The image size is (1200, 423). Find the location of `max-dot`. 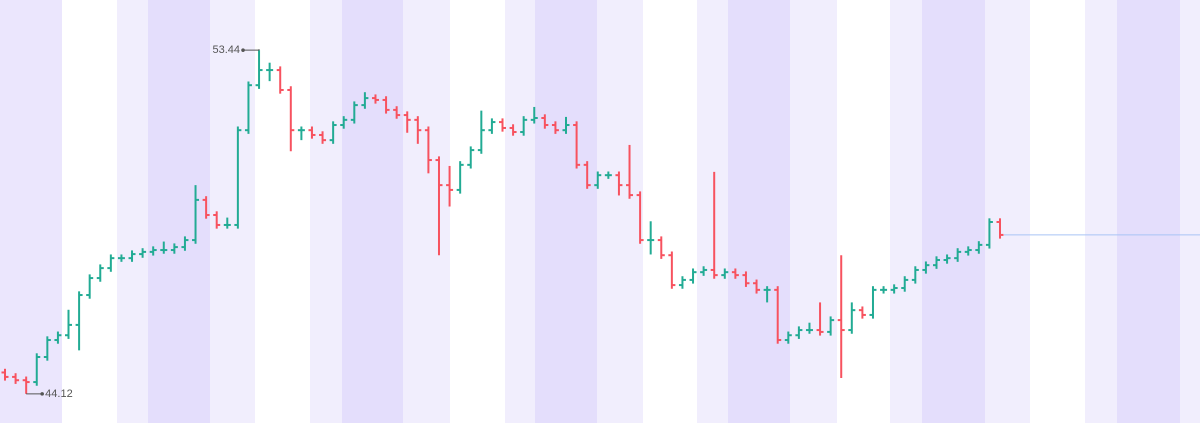

max-dot is located at coordinates (243, 50).